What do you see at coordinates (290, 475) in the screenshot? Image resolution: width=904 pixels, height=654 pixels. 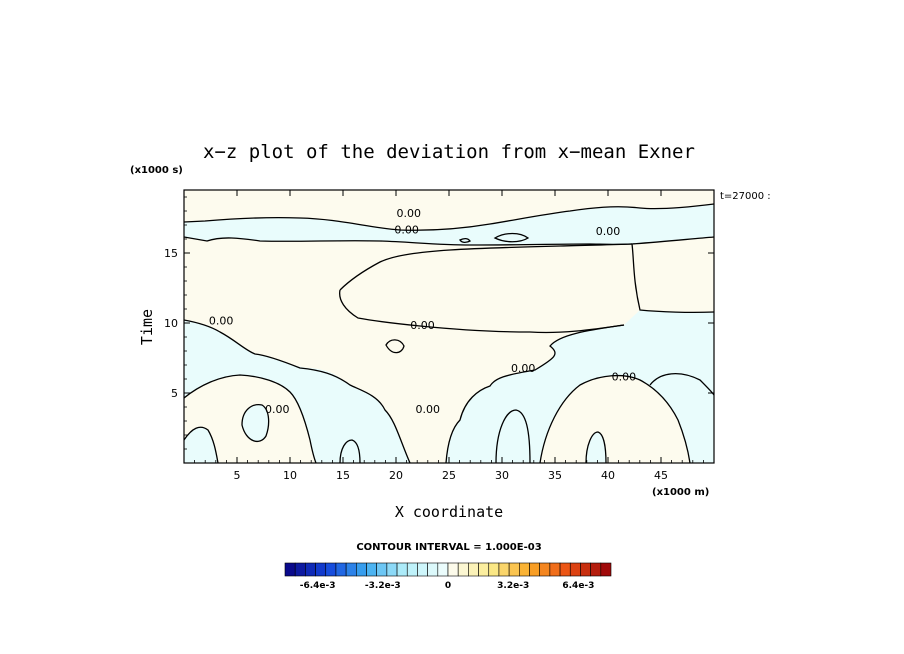 I see `x-tick-label: 10` at bounding box center [290, 475].